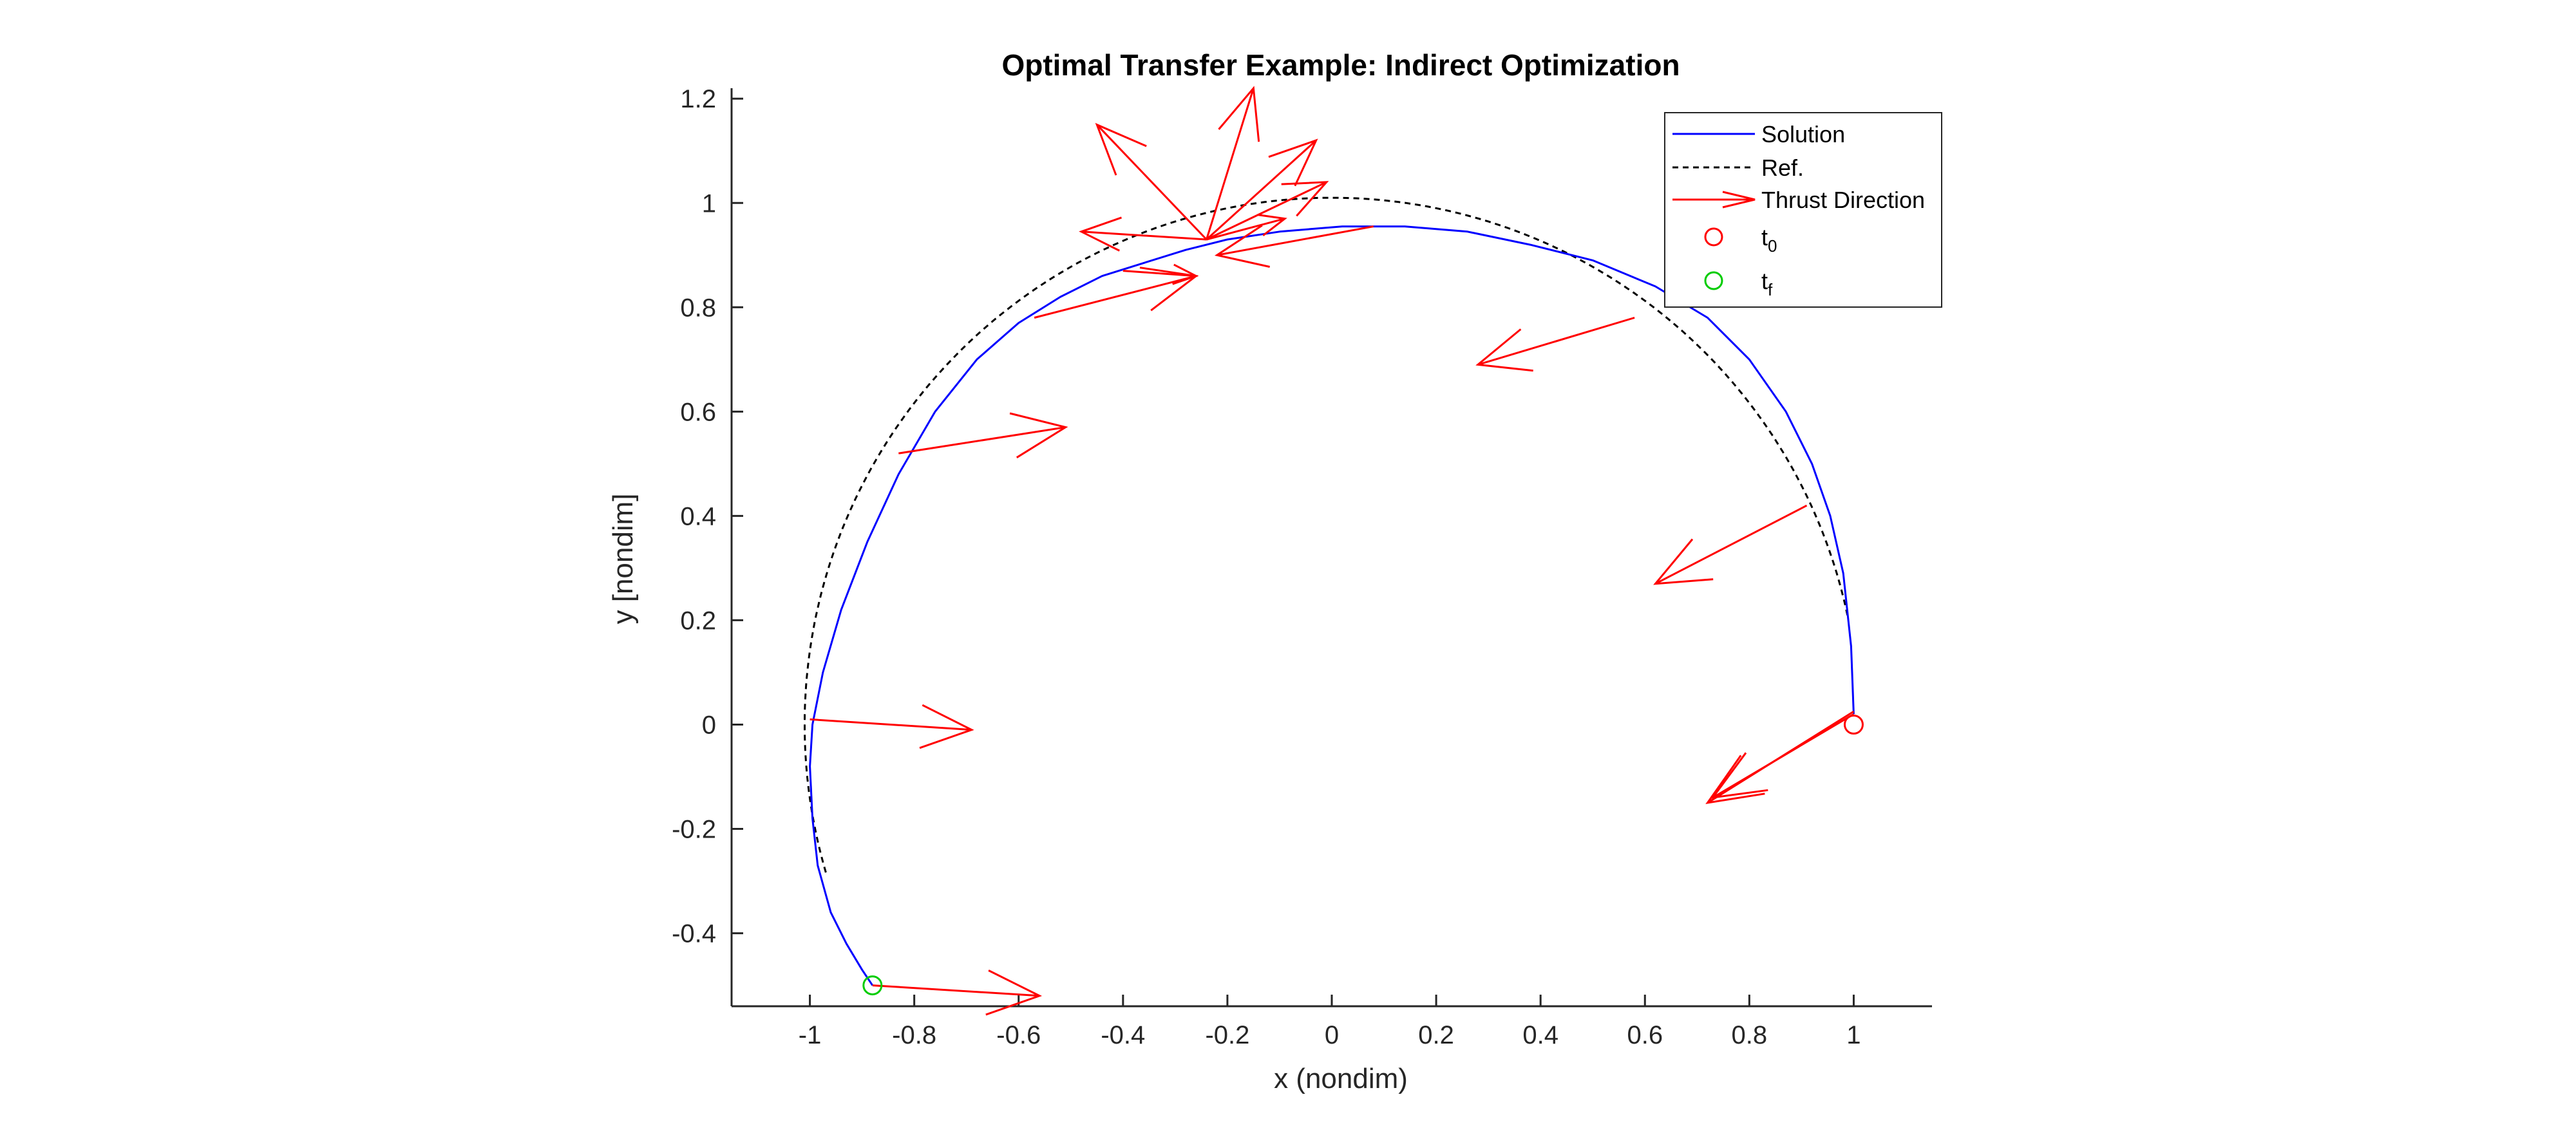 The height and width of the screenshot is (1135, 2576). Describe the element at coordinates (1772, 246) in the screenshot. I see `legend-label-subscript: 0` at that location.